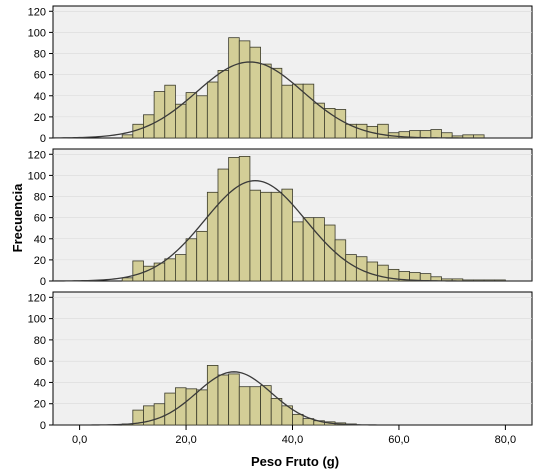  What do you see at coordinates (292, 440) in the screenshot?
I see `x-tick-label: 40,0` at bounding box center [292, 440].